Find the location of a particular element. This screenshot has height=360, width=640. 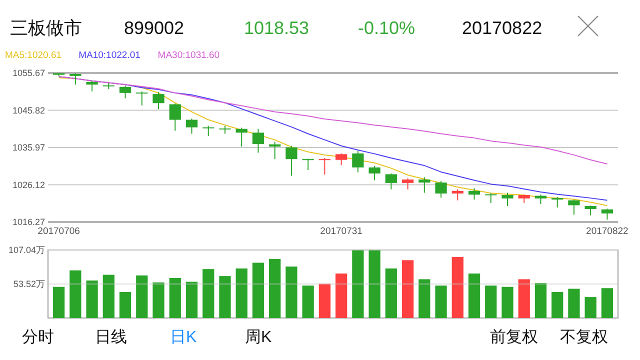

y-tick-label: 1055.67 is located at coordinates (28, 73).